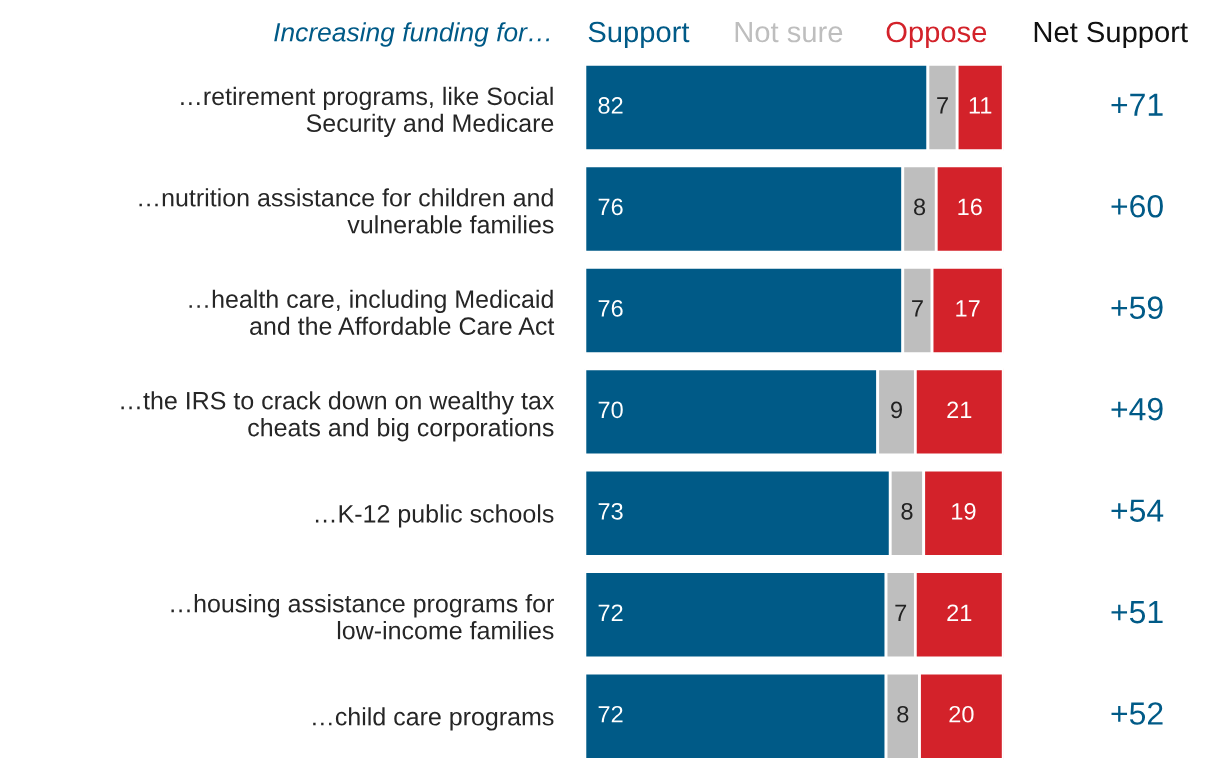 The height and width of the screenshot is (767, 1216). Describe the element at coordinates (610, 511) in the screenshot. I see `data-label: 73` at that location.